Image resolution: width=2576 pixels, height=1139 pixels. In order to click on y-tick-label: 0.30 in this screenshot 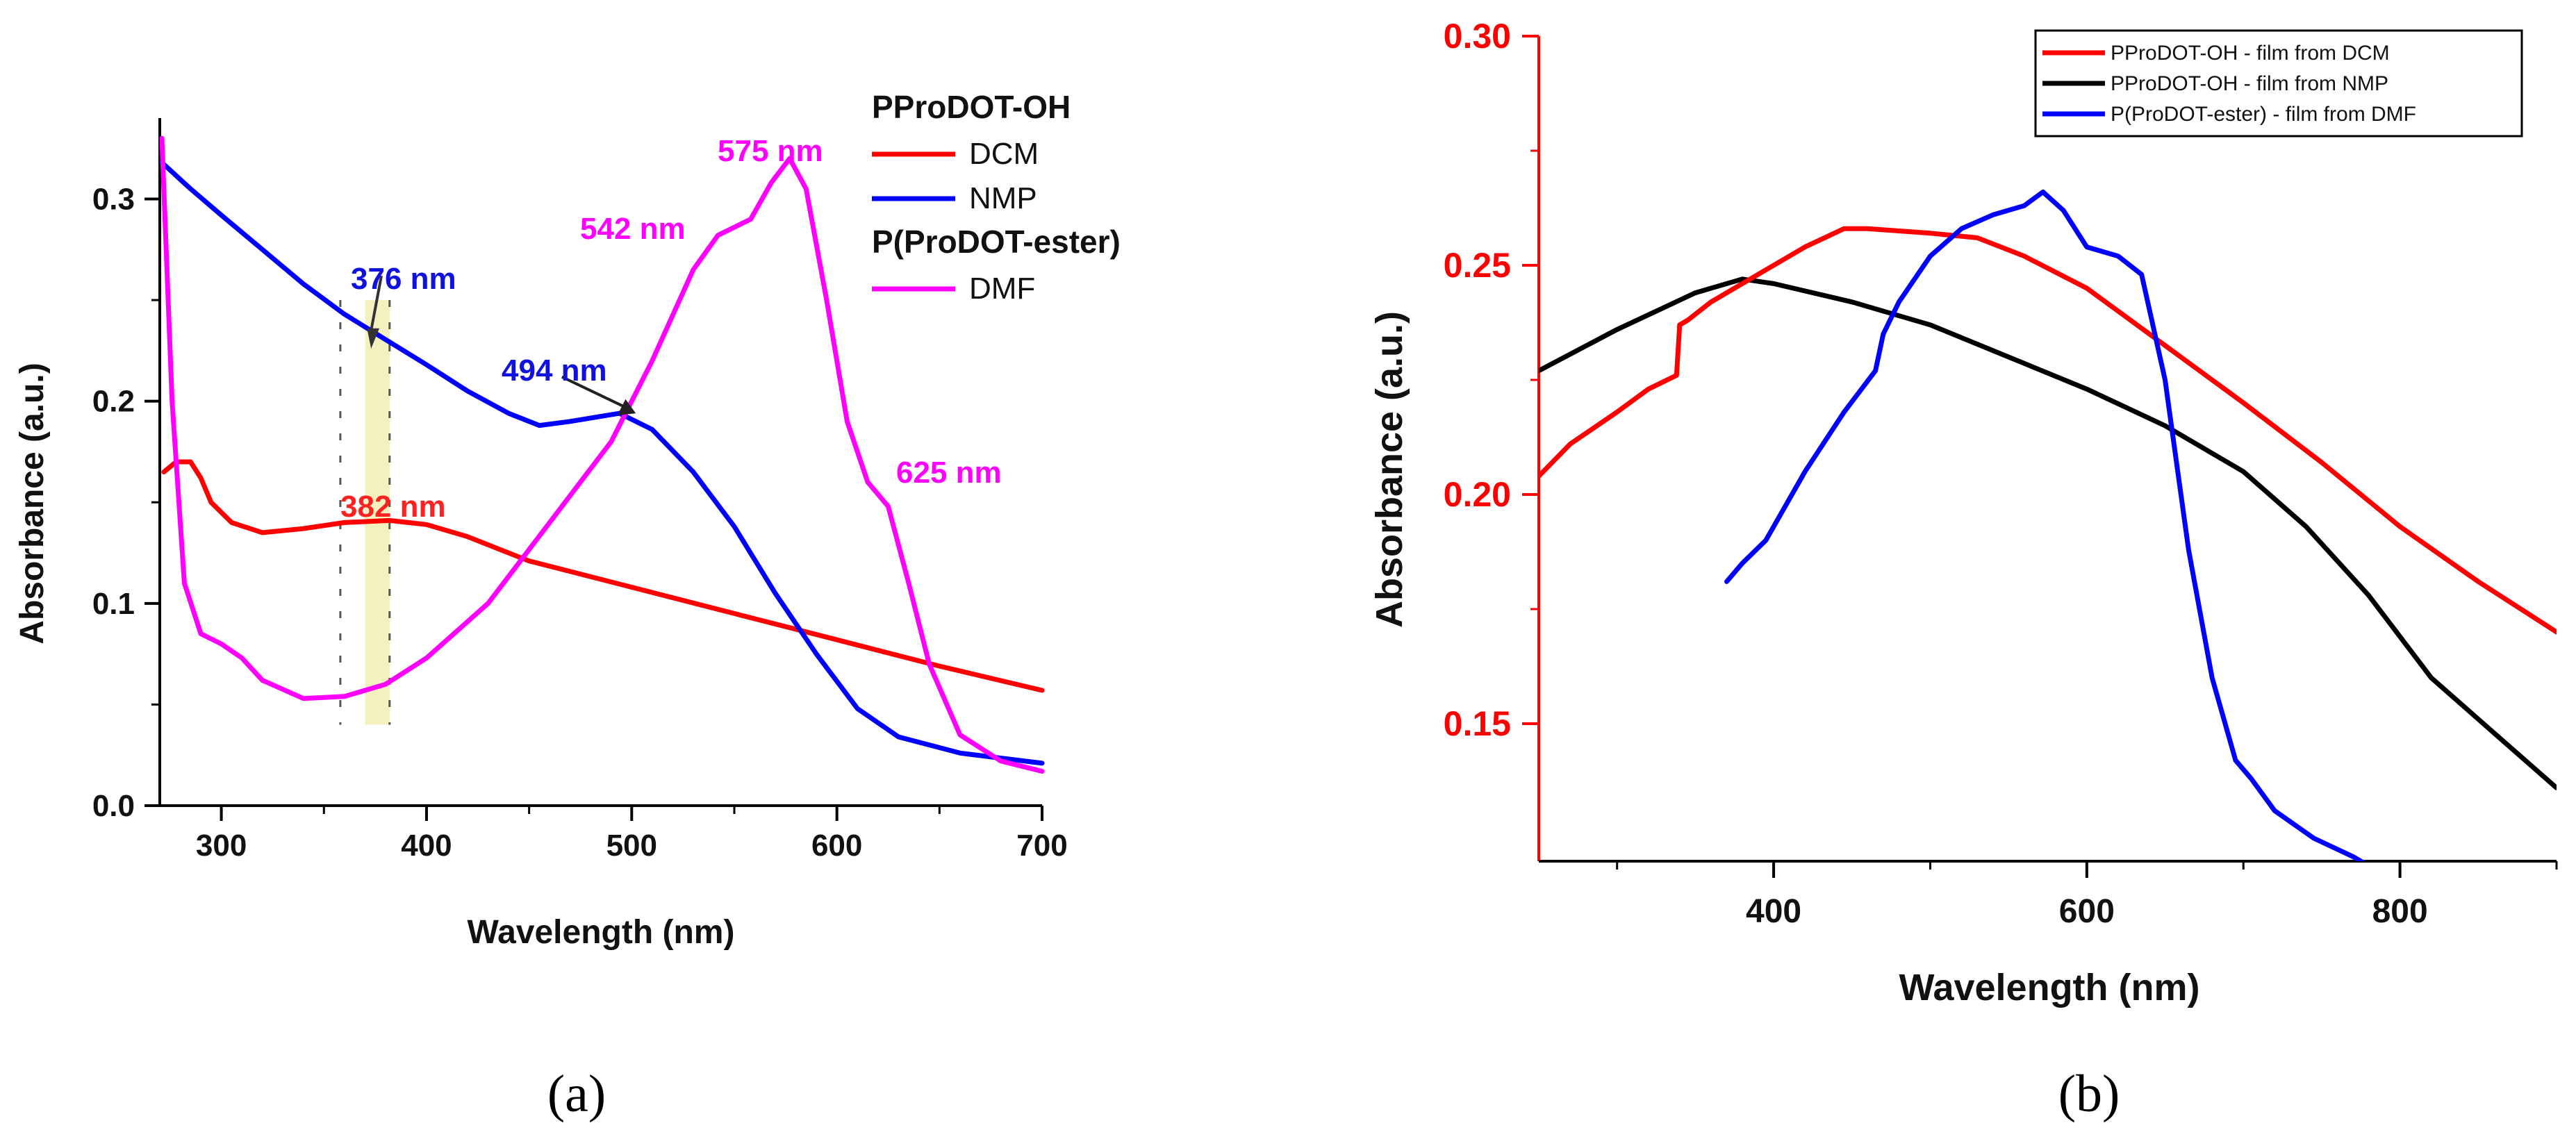, I will do `click(1477, 36)`.